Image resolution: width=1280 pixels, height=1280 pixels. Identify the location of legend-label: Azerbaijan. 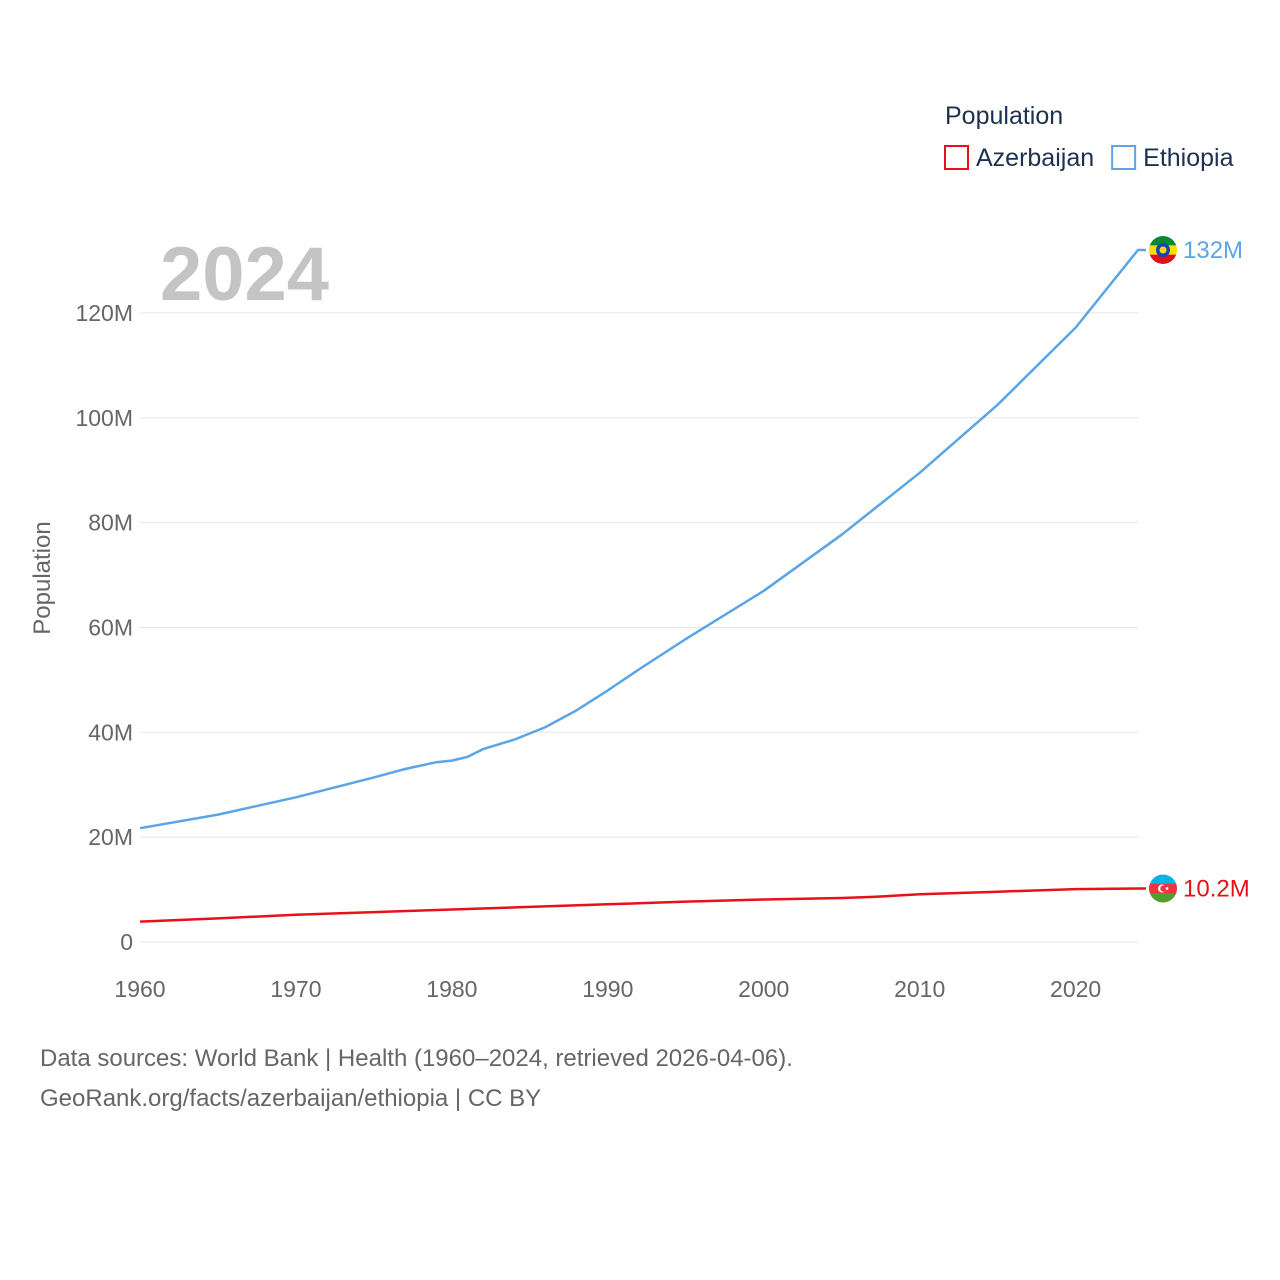
(1035, 158).